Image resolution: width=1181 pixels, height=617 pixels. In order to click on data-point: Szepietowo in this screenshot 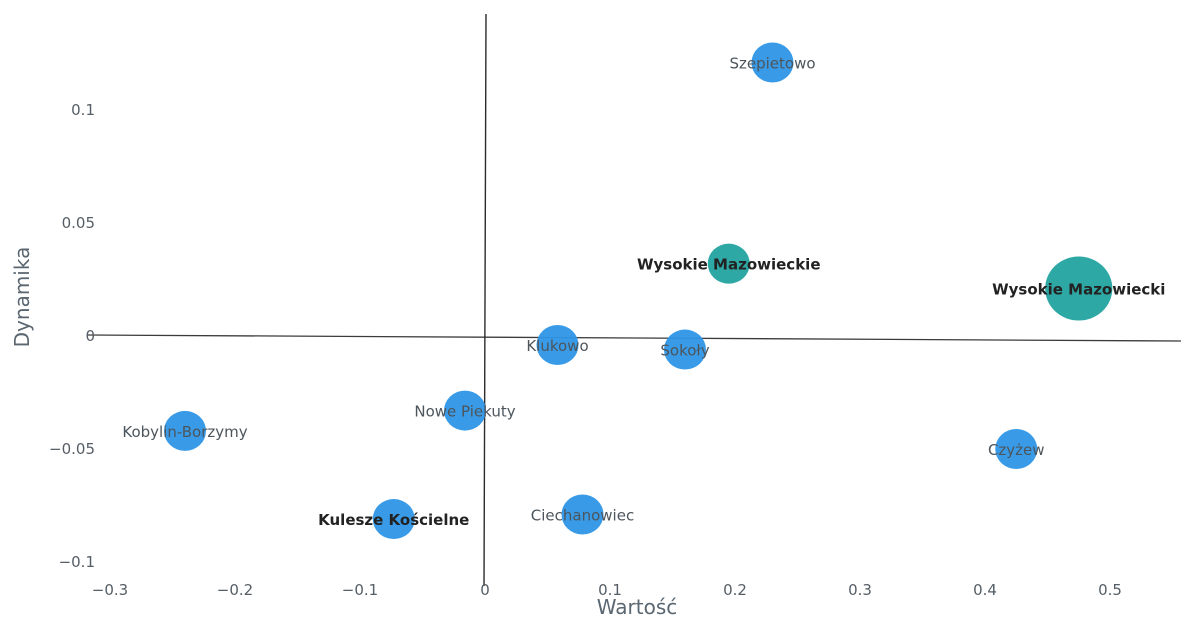, I will do `click(772, 62)`.